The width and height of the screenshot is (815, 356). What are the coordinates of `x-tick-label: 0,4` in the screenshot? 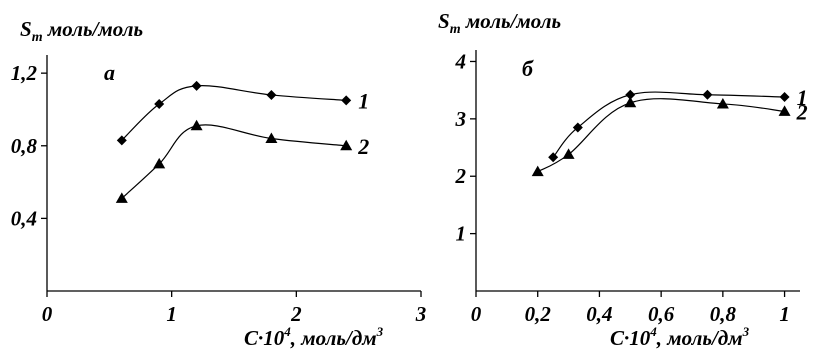 It's located at (599, 314).